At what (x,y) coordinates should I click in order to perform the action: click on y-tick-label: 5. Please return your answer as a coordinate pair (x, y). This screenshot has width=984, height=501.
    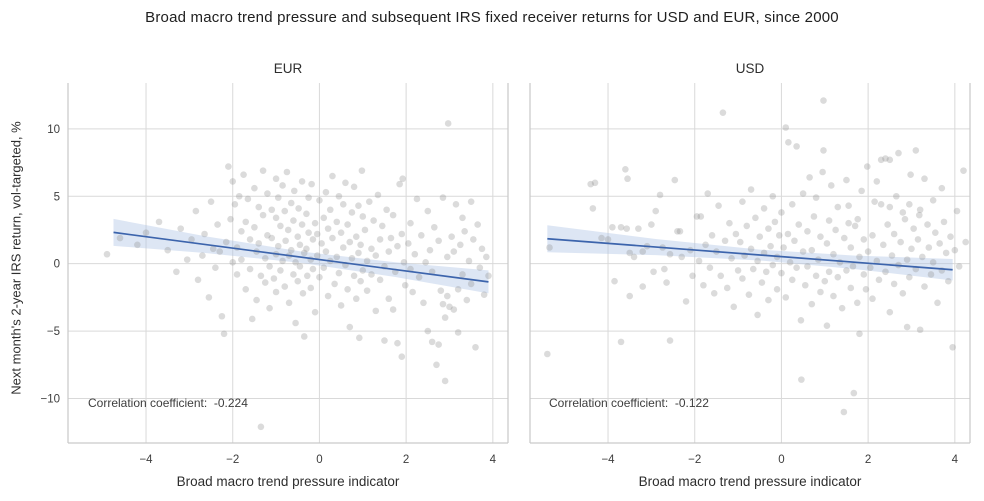
    Looking at the image, I should click on (57, 197).